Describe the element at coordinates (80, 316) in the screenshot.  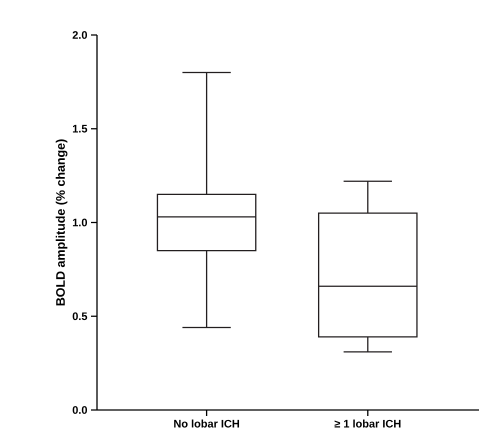
I see `y-tick-label: 0.5` at that location.